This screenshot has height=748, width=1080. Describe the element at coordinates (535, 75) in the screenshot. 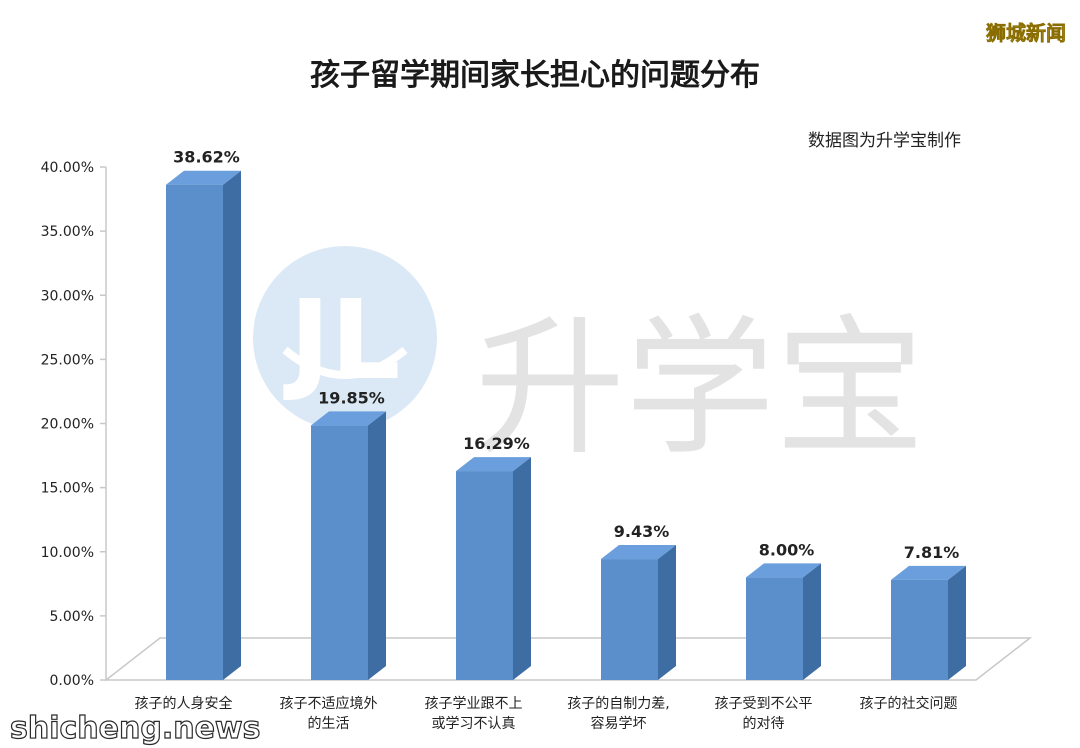

I see `chart-title: 孩子留学期间家长担心的问题分布` at that location.